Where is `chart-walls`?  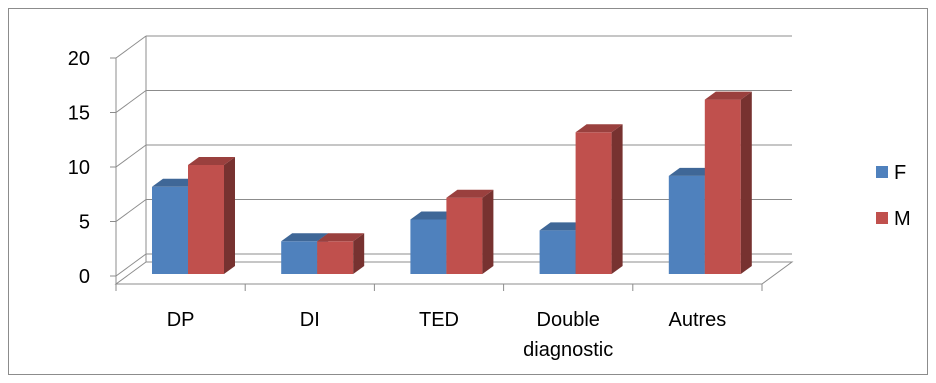 chart-walls is located at coordinates (454, 273).